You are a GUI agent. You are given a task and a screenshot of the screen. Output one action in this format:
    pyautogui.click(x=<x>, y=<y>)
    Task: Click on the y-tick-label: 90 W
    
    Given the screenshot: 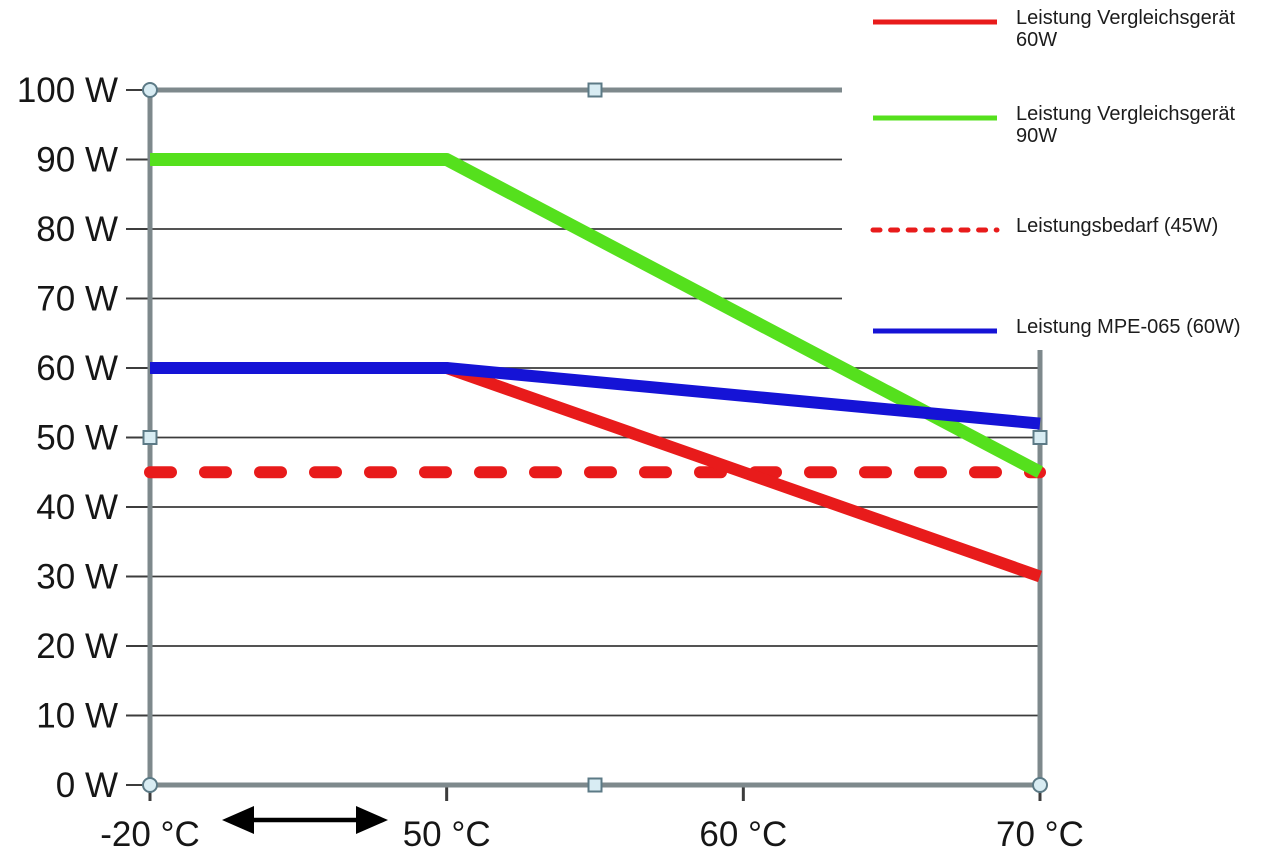 What is the action you would take?
    pyautogui.click(x=77, y=160)
    